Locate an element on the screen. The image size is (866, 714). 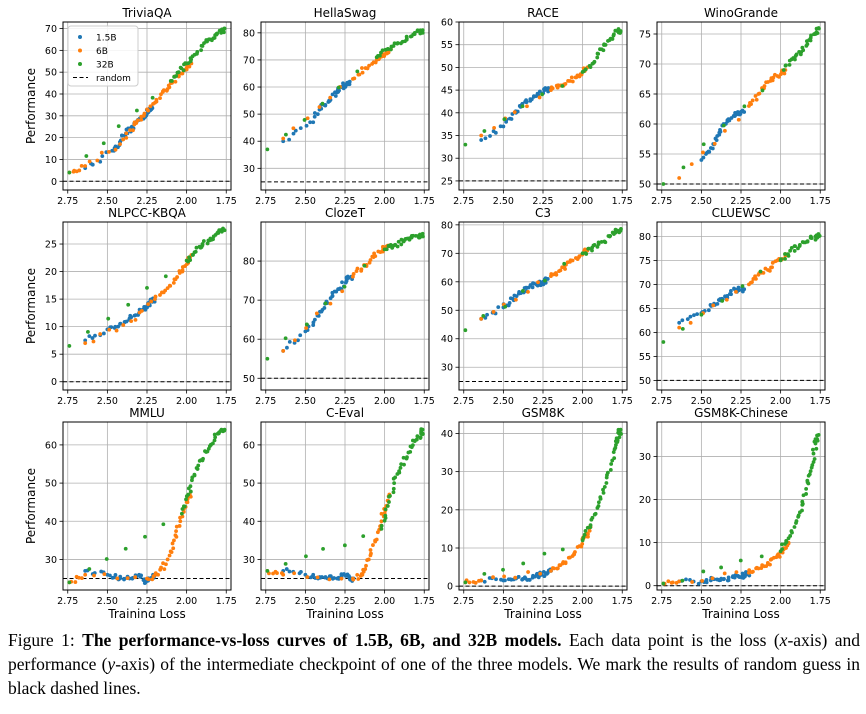
y-tick-label: 40 is located at coordinates (447, 339).